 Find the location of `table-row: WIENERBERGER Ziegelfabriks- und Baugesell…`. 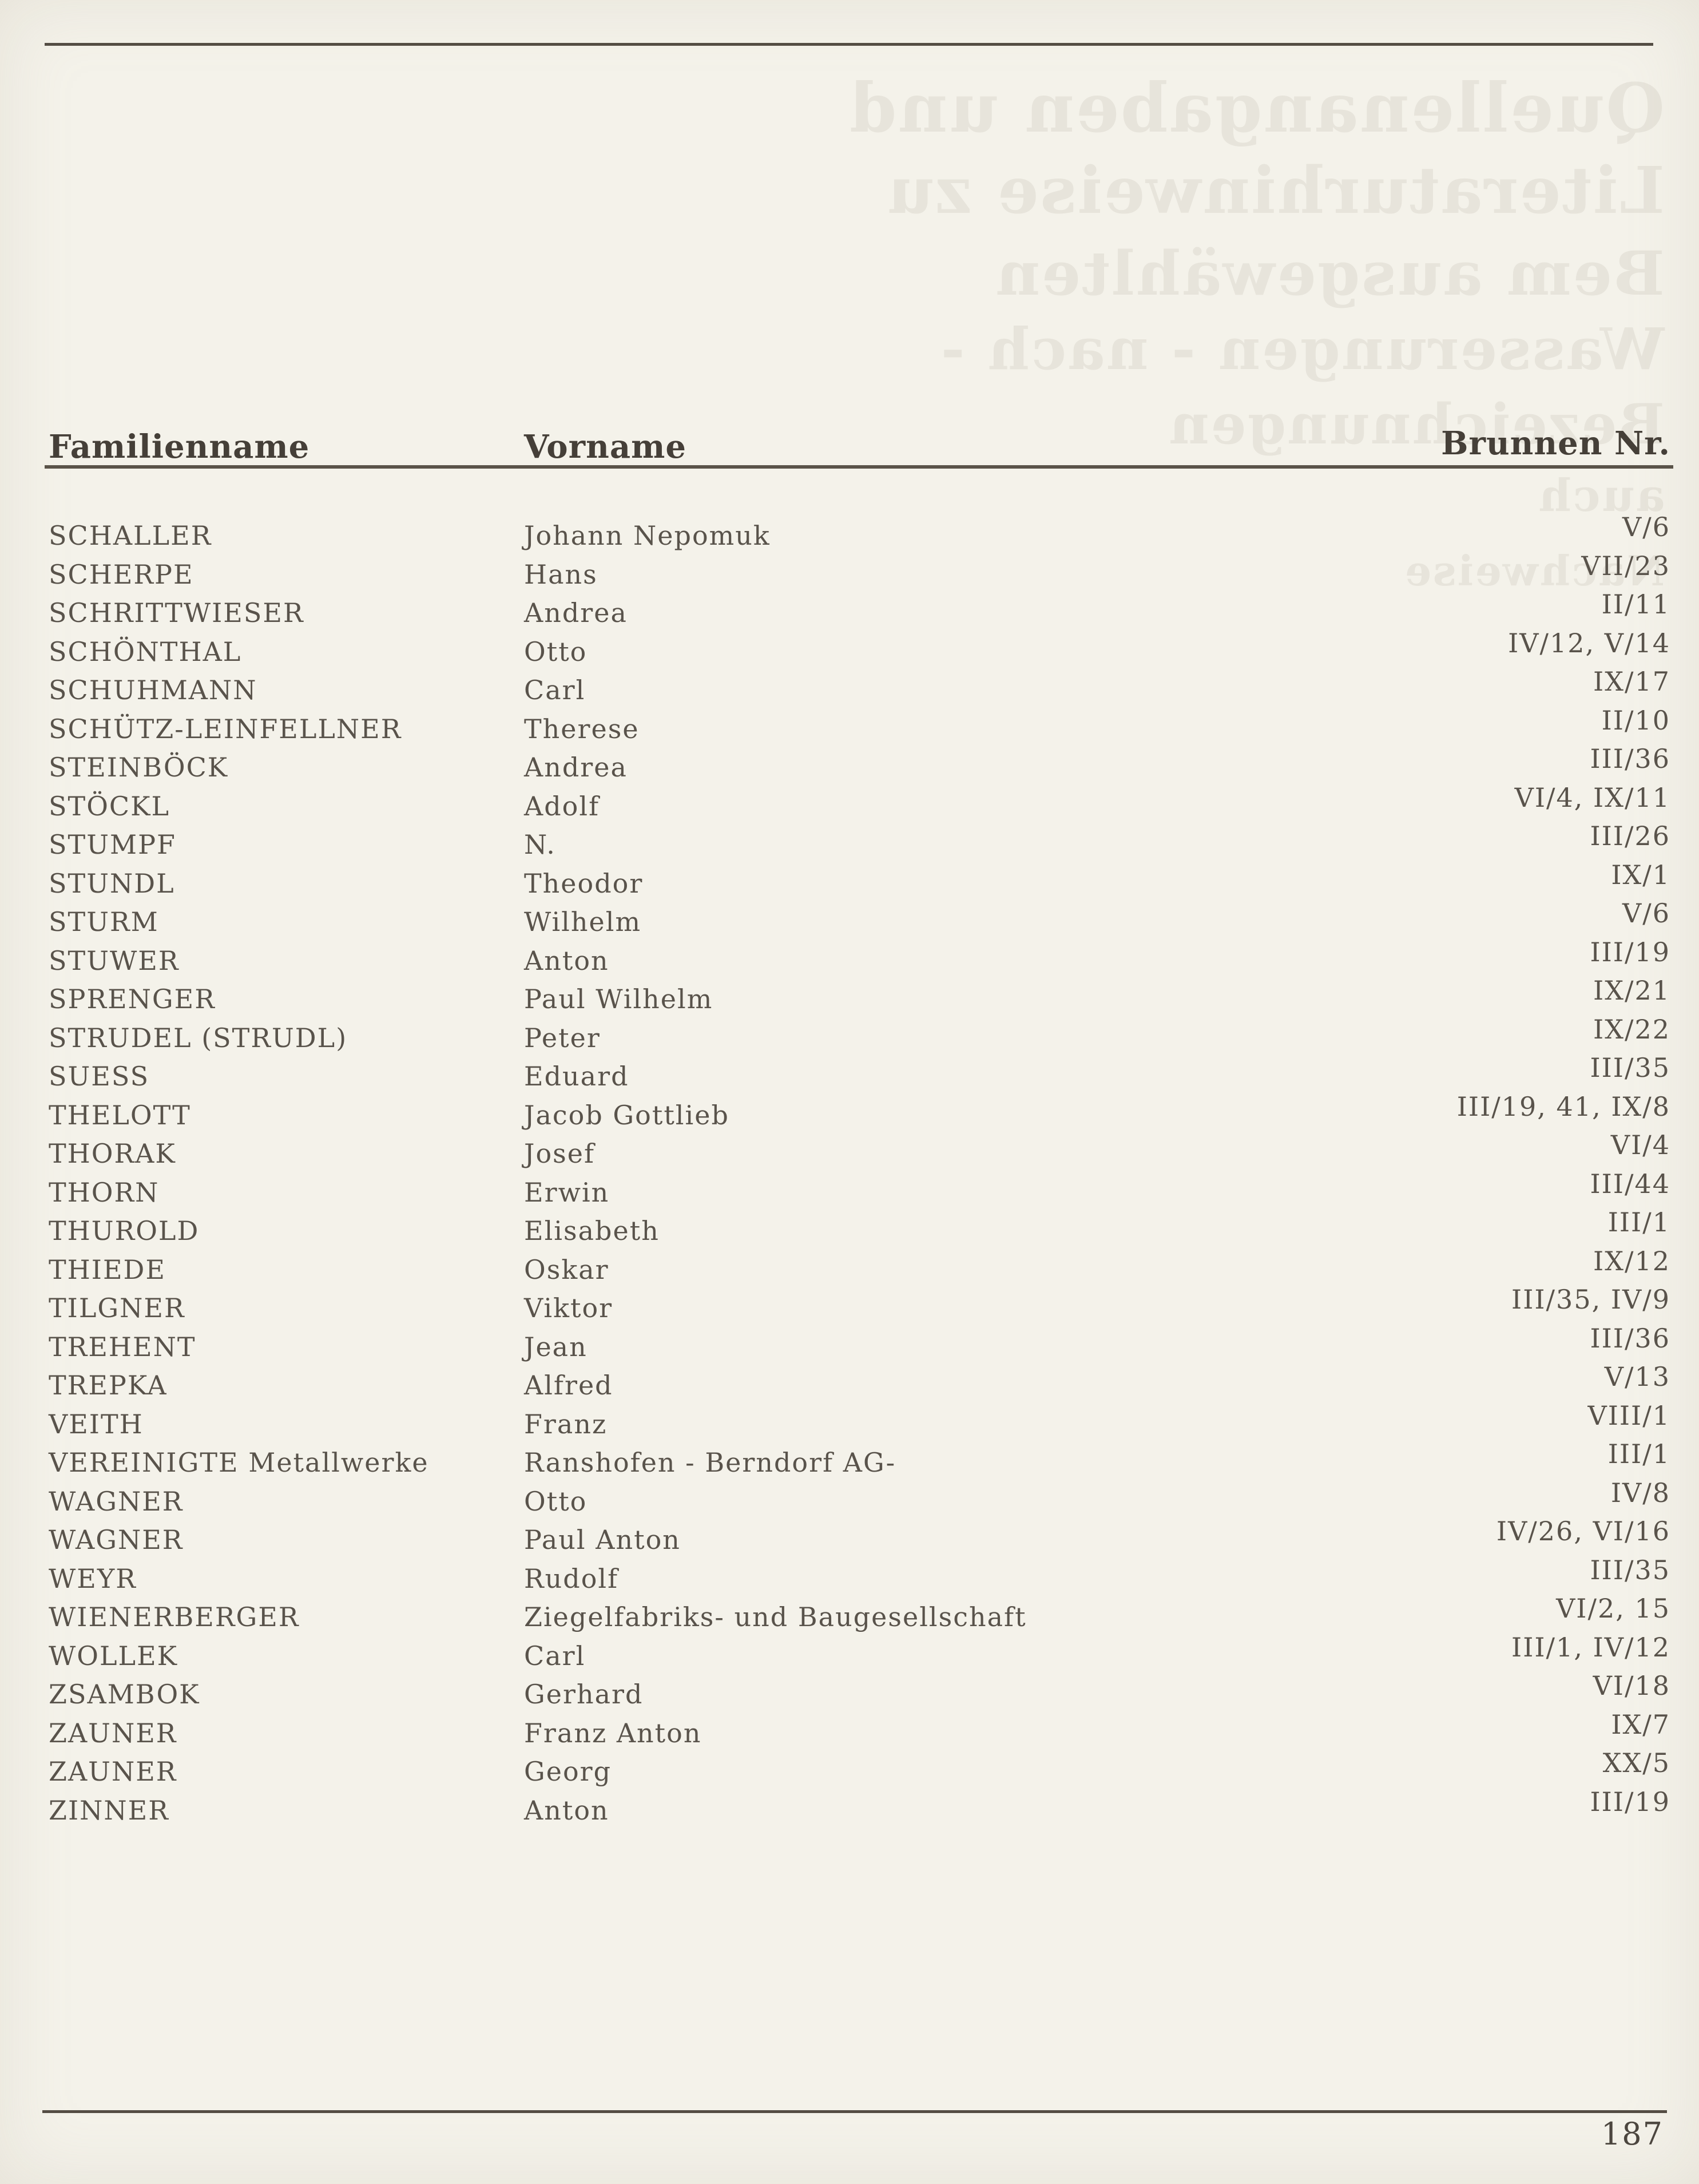

table-row: WIENERBERGER Ziegelfabriks- und Baugesell… is located at coordinates (859, 1615).